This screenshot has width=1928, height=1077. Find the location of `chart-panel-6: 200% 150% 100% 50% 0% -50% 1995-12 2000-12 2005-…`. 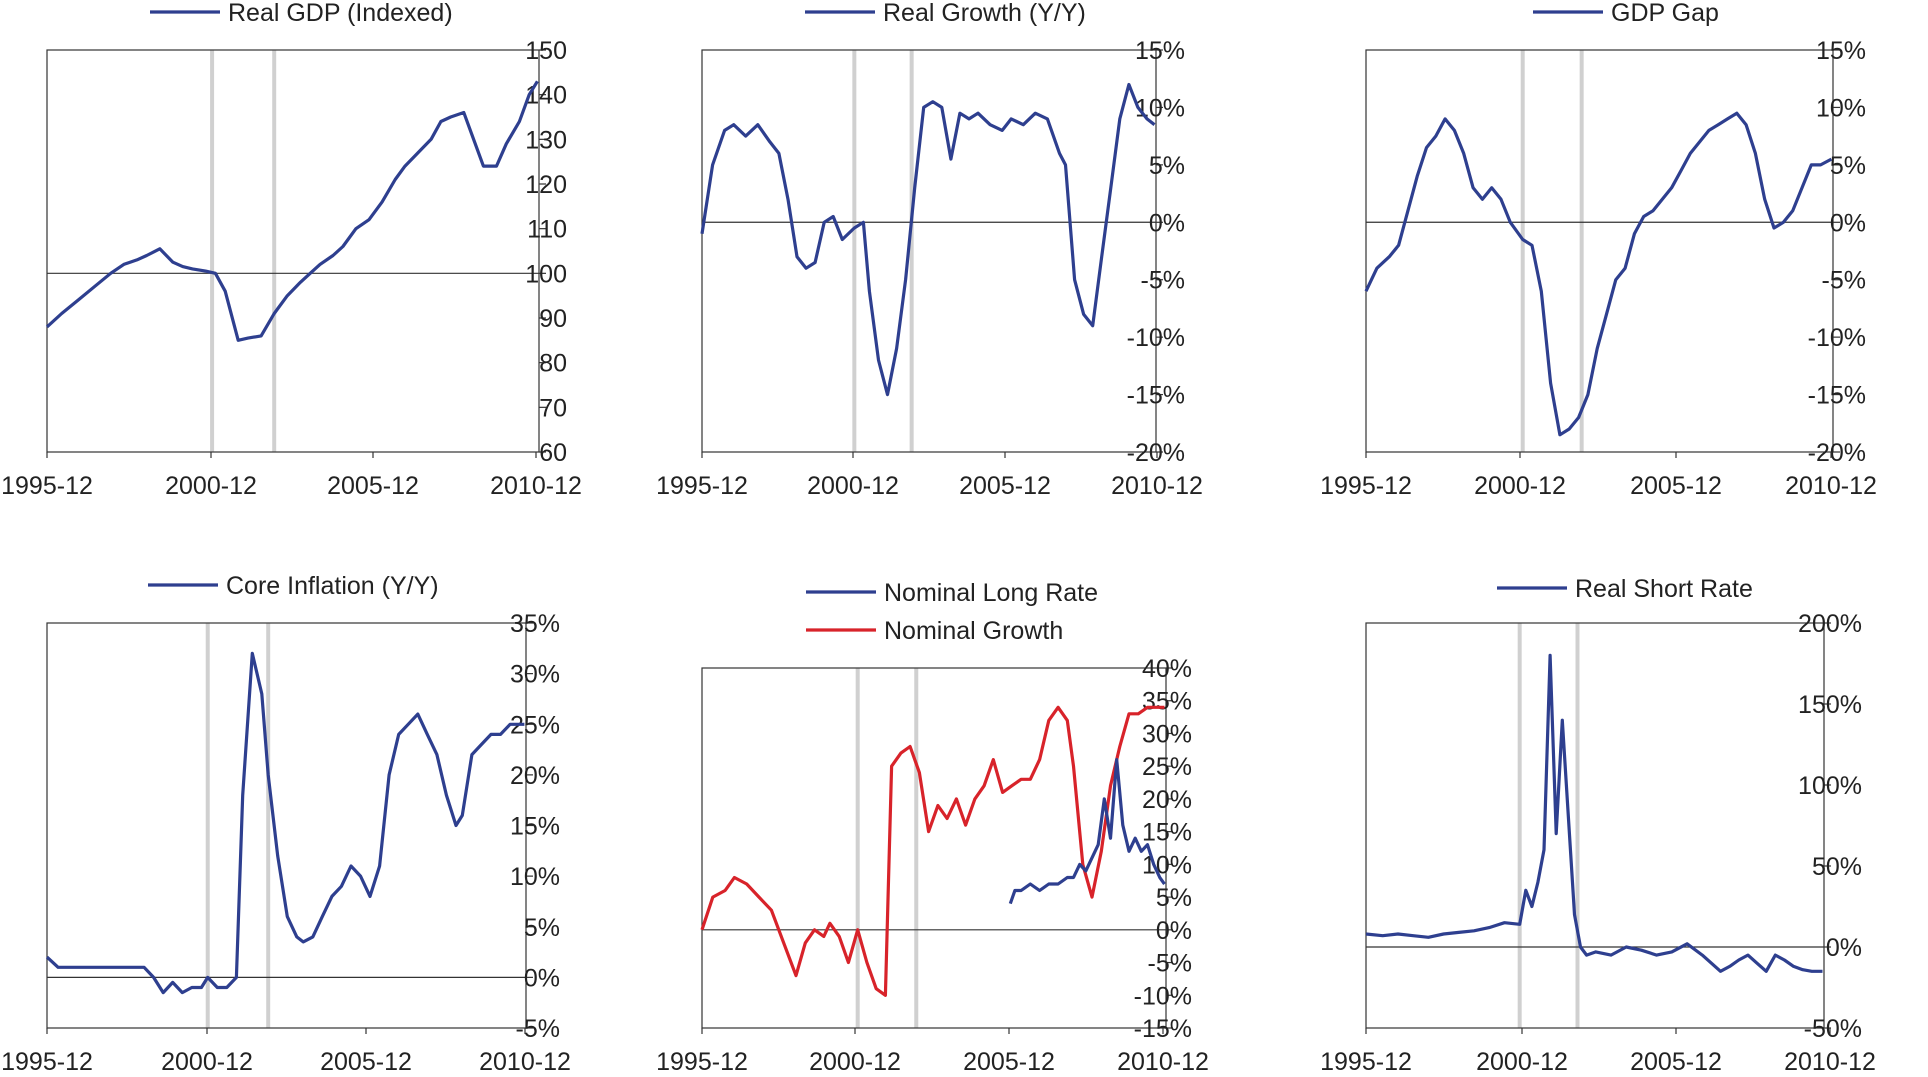

chart-panel-6: 200% 150% 100% 50% 0% -50% 1995-12 2000-12 2005-… is located at coordinates (1598, 825).